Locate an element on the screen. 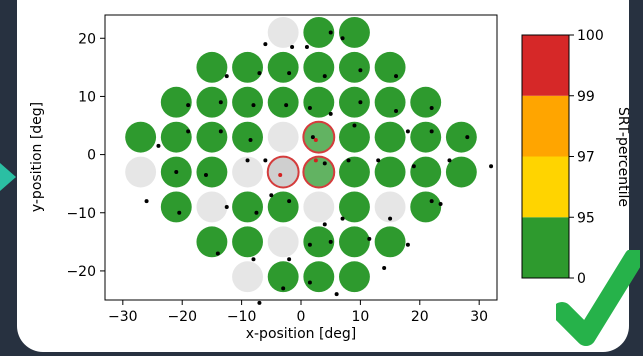 The width and height of the screenshot is (643, 356). colorbar-label: SRT-percentile is located at coordinates (622, 157).